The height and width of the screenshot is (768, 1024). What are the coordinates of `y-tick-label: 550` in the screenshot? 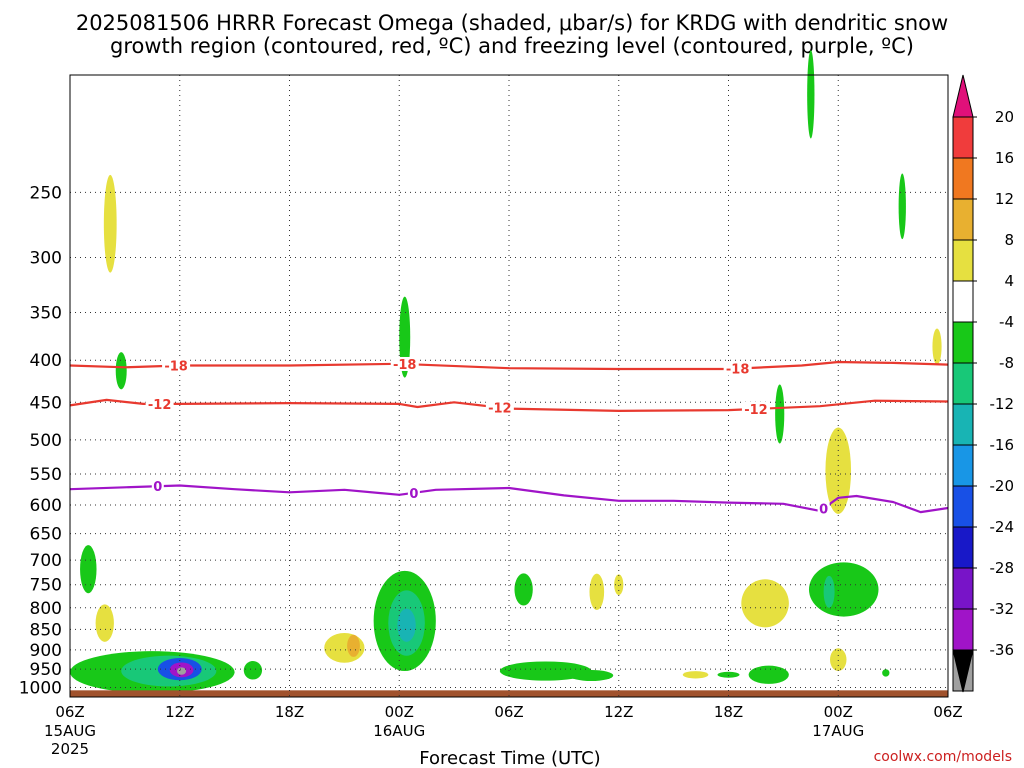 It's located at (46, 475).